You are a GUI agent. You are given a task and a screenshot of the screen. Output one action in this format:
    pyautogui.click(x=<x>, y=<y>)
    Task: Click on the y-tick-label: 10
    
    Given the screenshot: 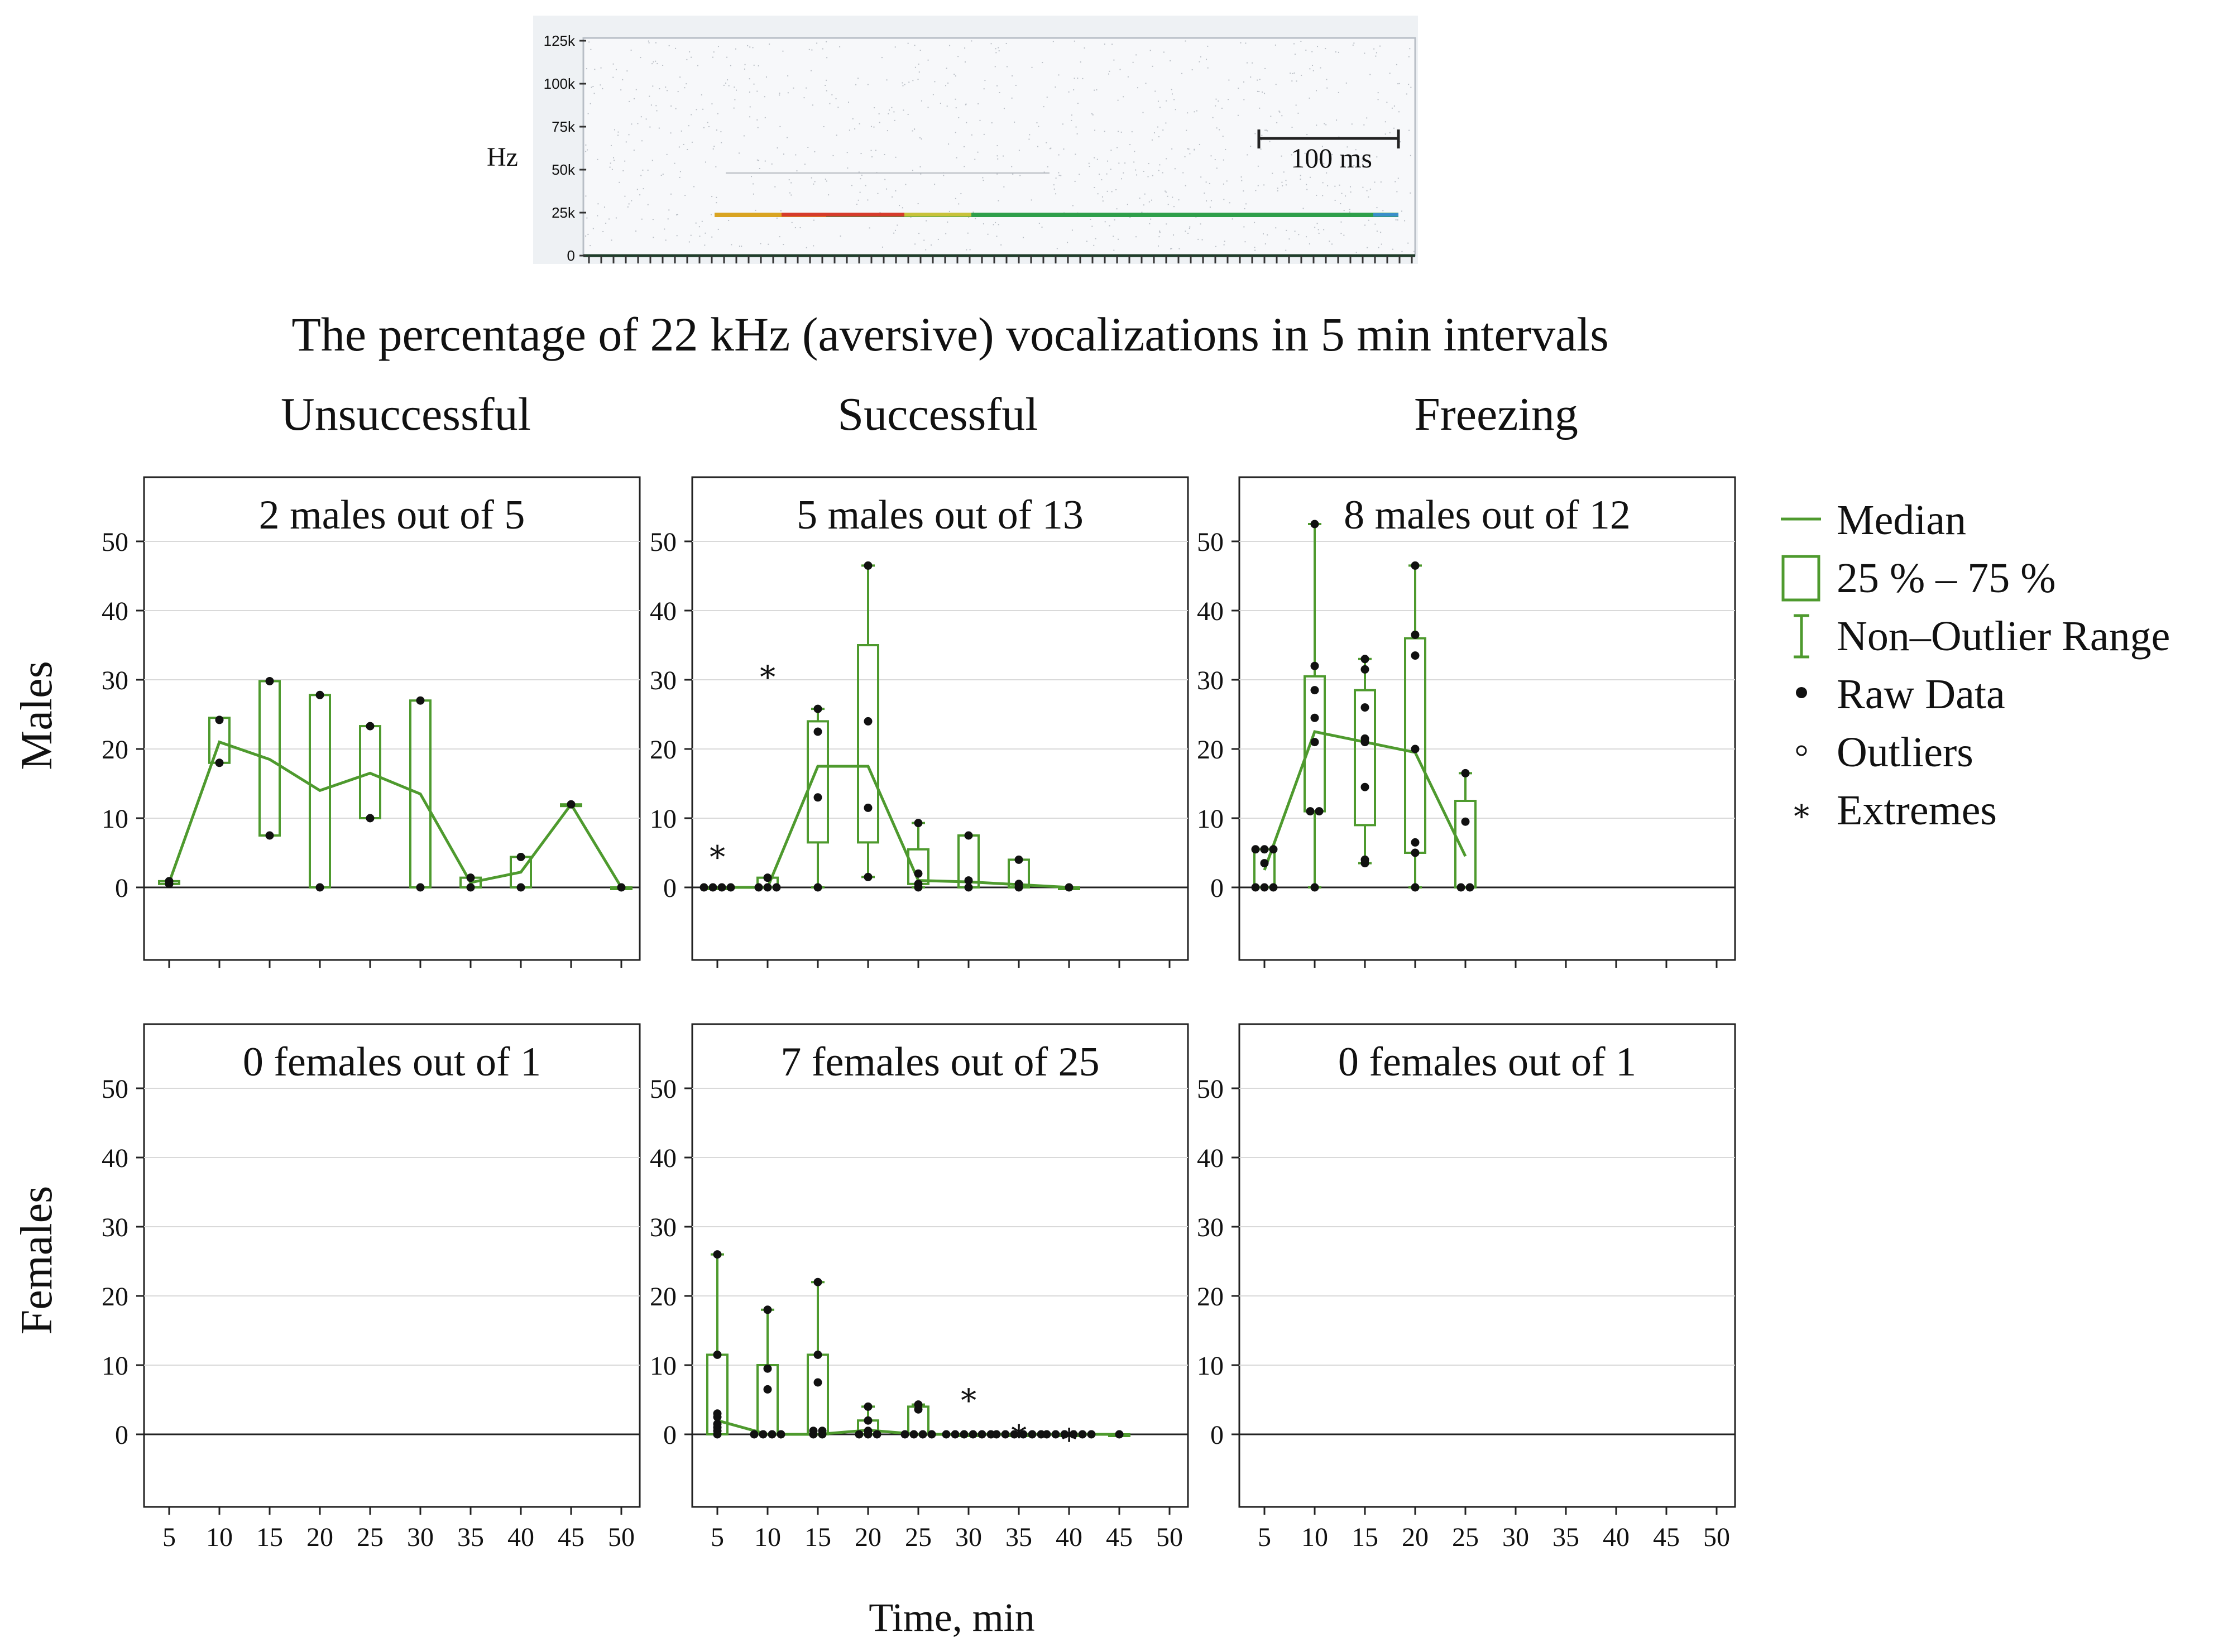 What is the action you would take?
    pyautogui.click(x=115, y=819)
    